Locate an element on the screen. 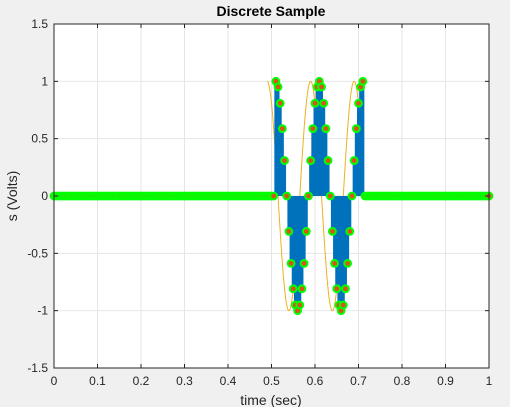 The width and height of the screenshot is (510, 407). y-axis-label: s (Volts) is located at coordinates (12, 196).